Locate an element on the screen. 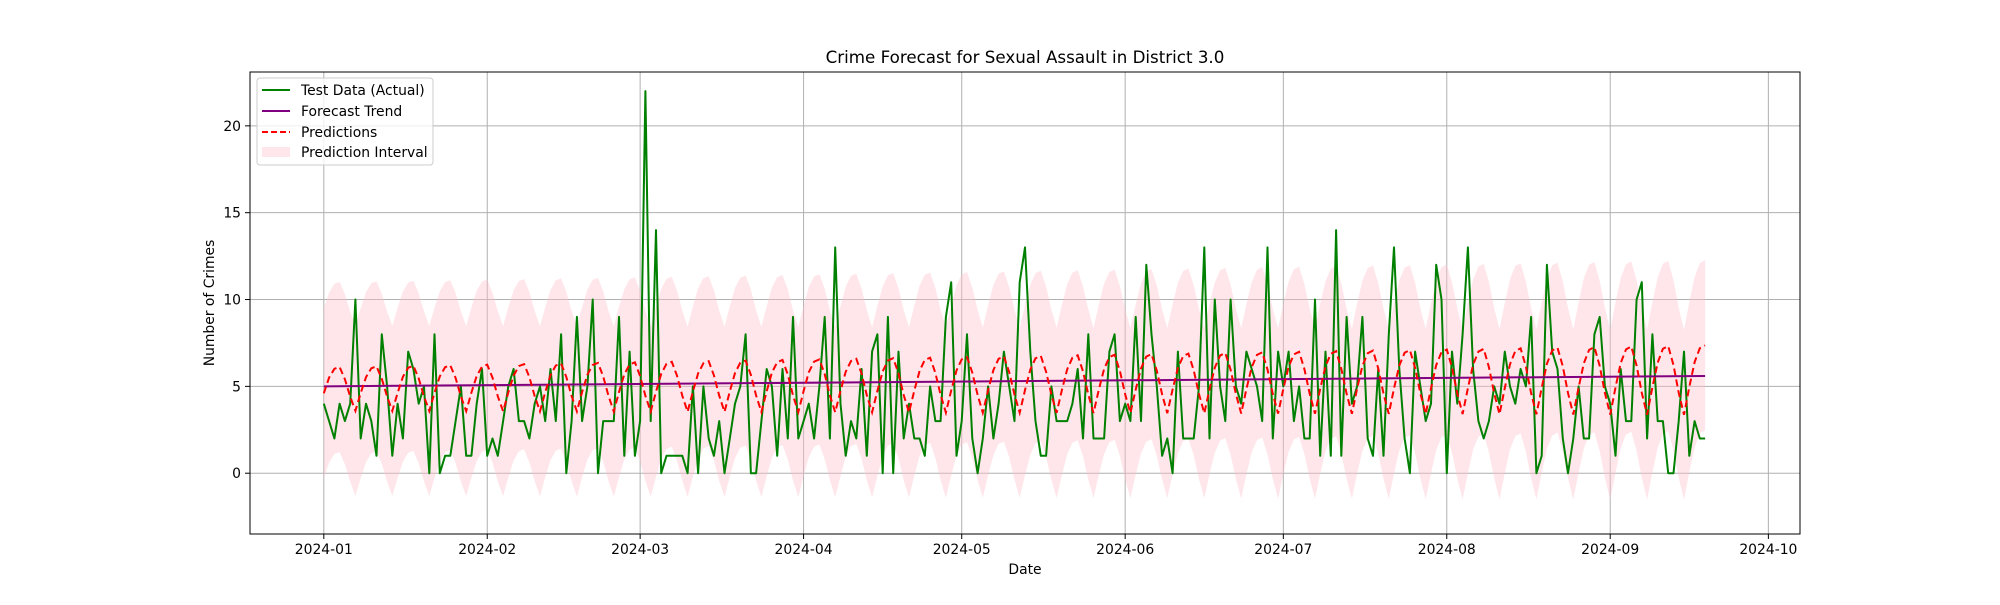  x-tick-label-4: 2024-05 is located at coordinates (962, 550).